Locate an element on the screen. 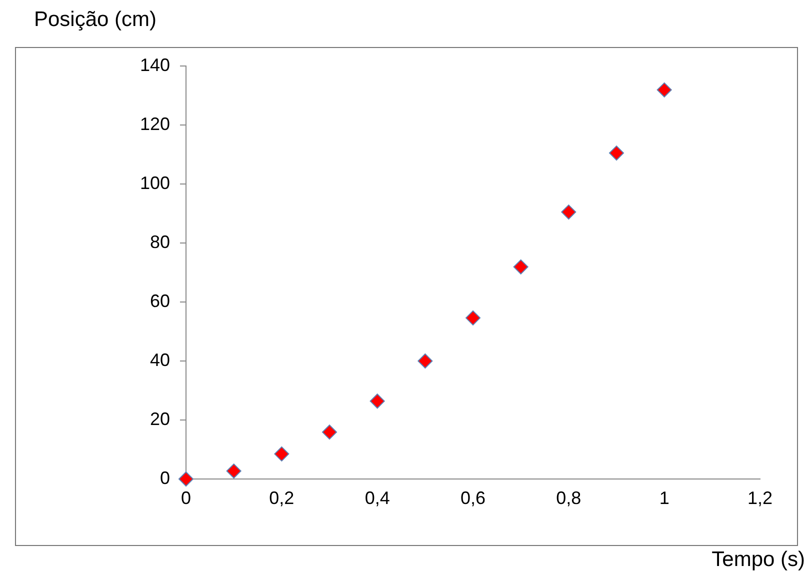  y-tick-label: 80 is located at coordinates (160, 242).